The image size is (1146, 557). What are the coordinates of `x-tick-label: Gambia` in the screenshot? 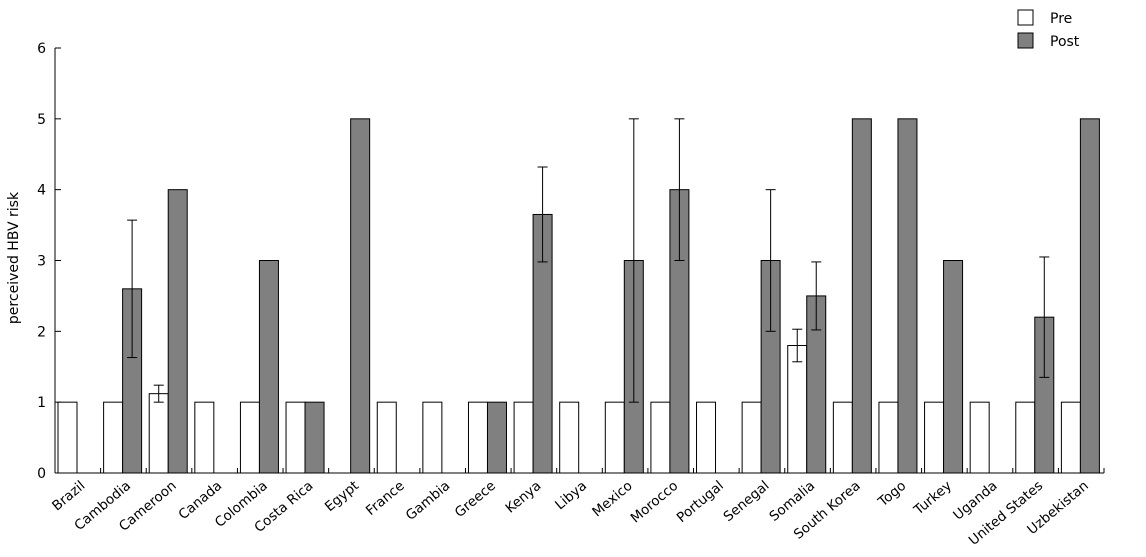 It's located at (428, 501).